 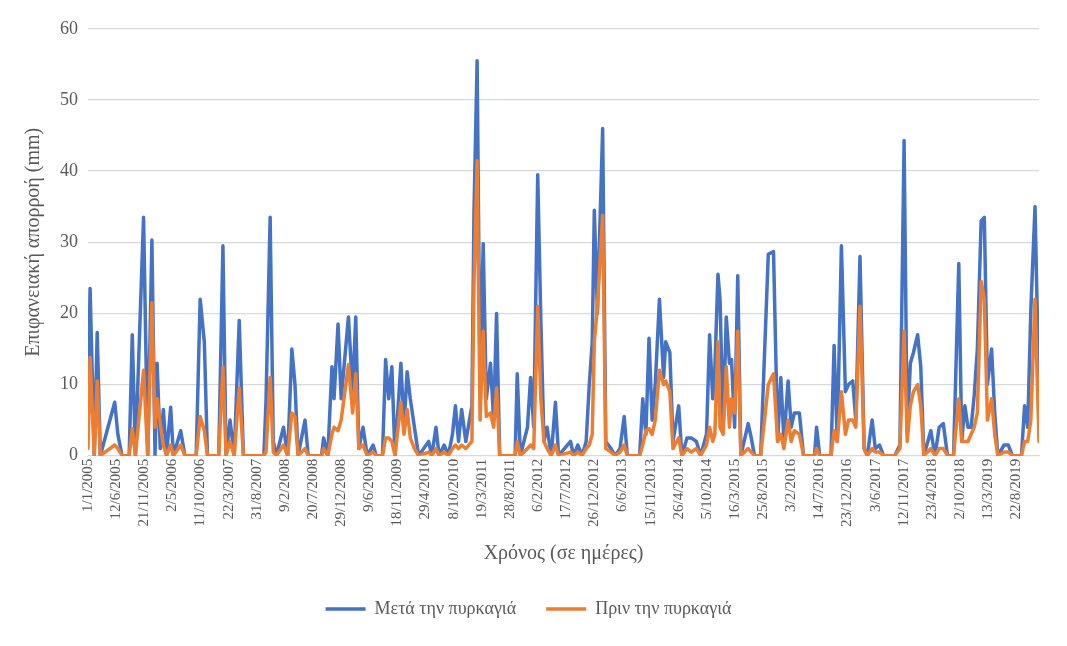 What do you see at coordinates (33, 242) in the screenshot?
I see `y-axis-title: Επιφανειακή απορροή (mm)` at bounding box center [33, 242].